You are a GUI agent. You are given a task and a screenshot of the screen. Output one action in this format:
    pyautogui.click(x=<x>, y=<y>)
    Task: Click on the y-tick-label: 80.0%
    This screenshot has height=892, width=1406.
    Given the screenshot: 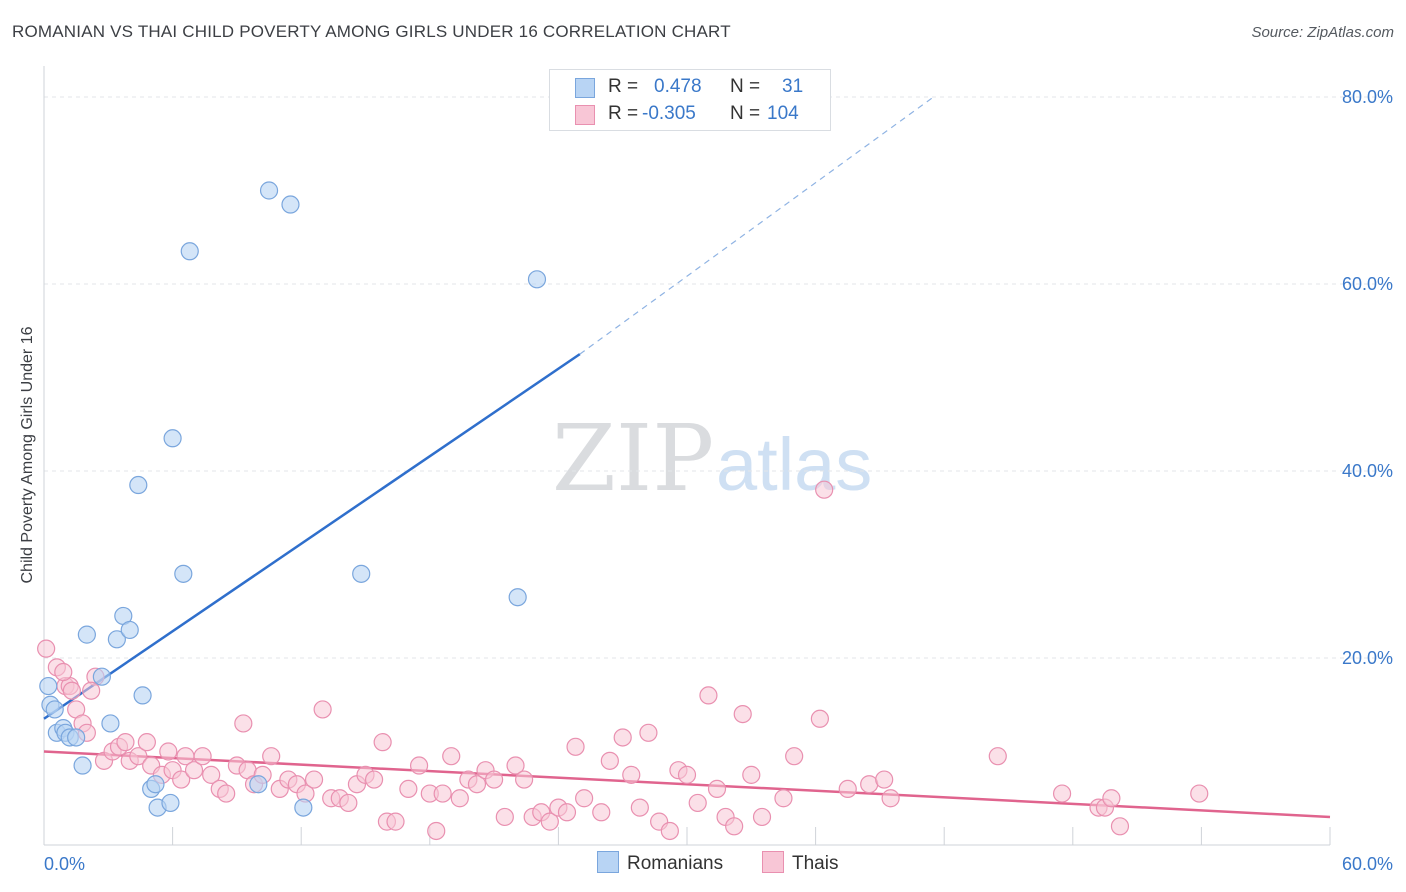 What is the action you would take?
    pyautogui.click(x=1367, y=97)
    